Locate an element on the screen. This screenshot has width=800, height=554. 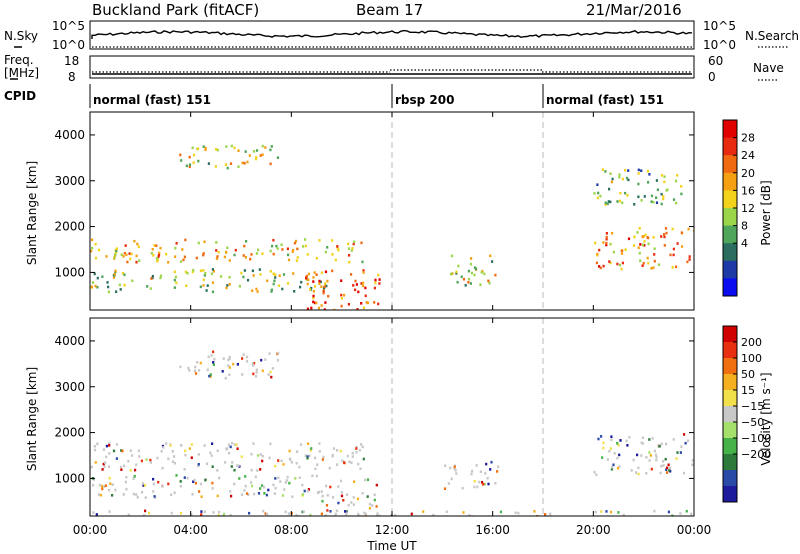
x-tick-label: 16:00 is located at coordinates (492, 530).